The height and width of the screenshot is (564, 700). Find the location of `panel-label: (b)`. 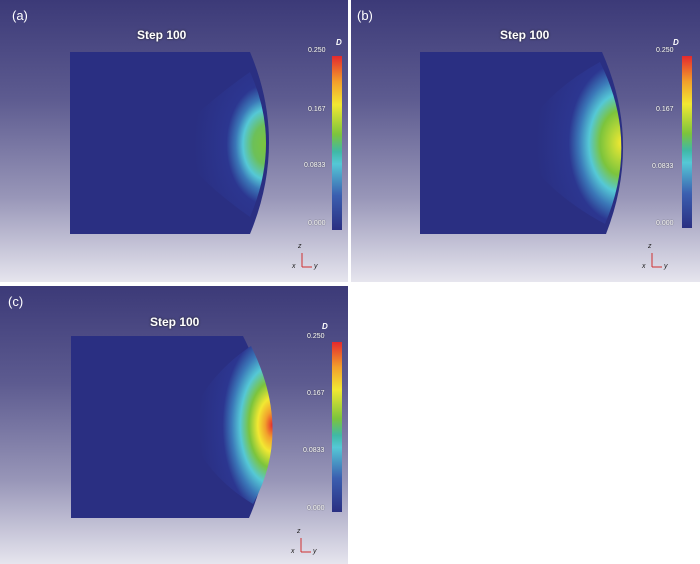

panel-label: (b) is located at coordinates (365, 15).